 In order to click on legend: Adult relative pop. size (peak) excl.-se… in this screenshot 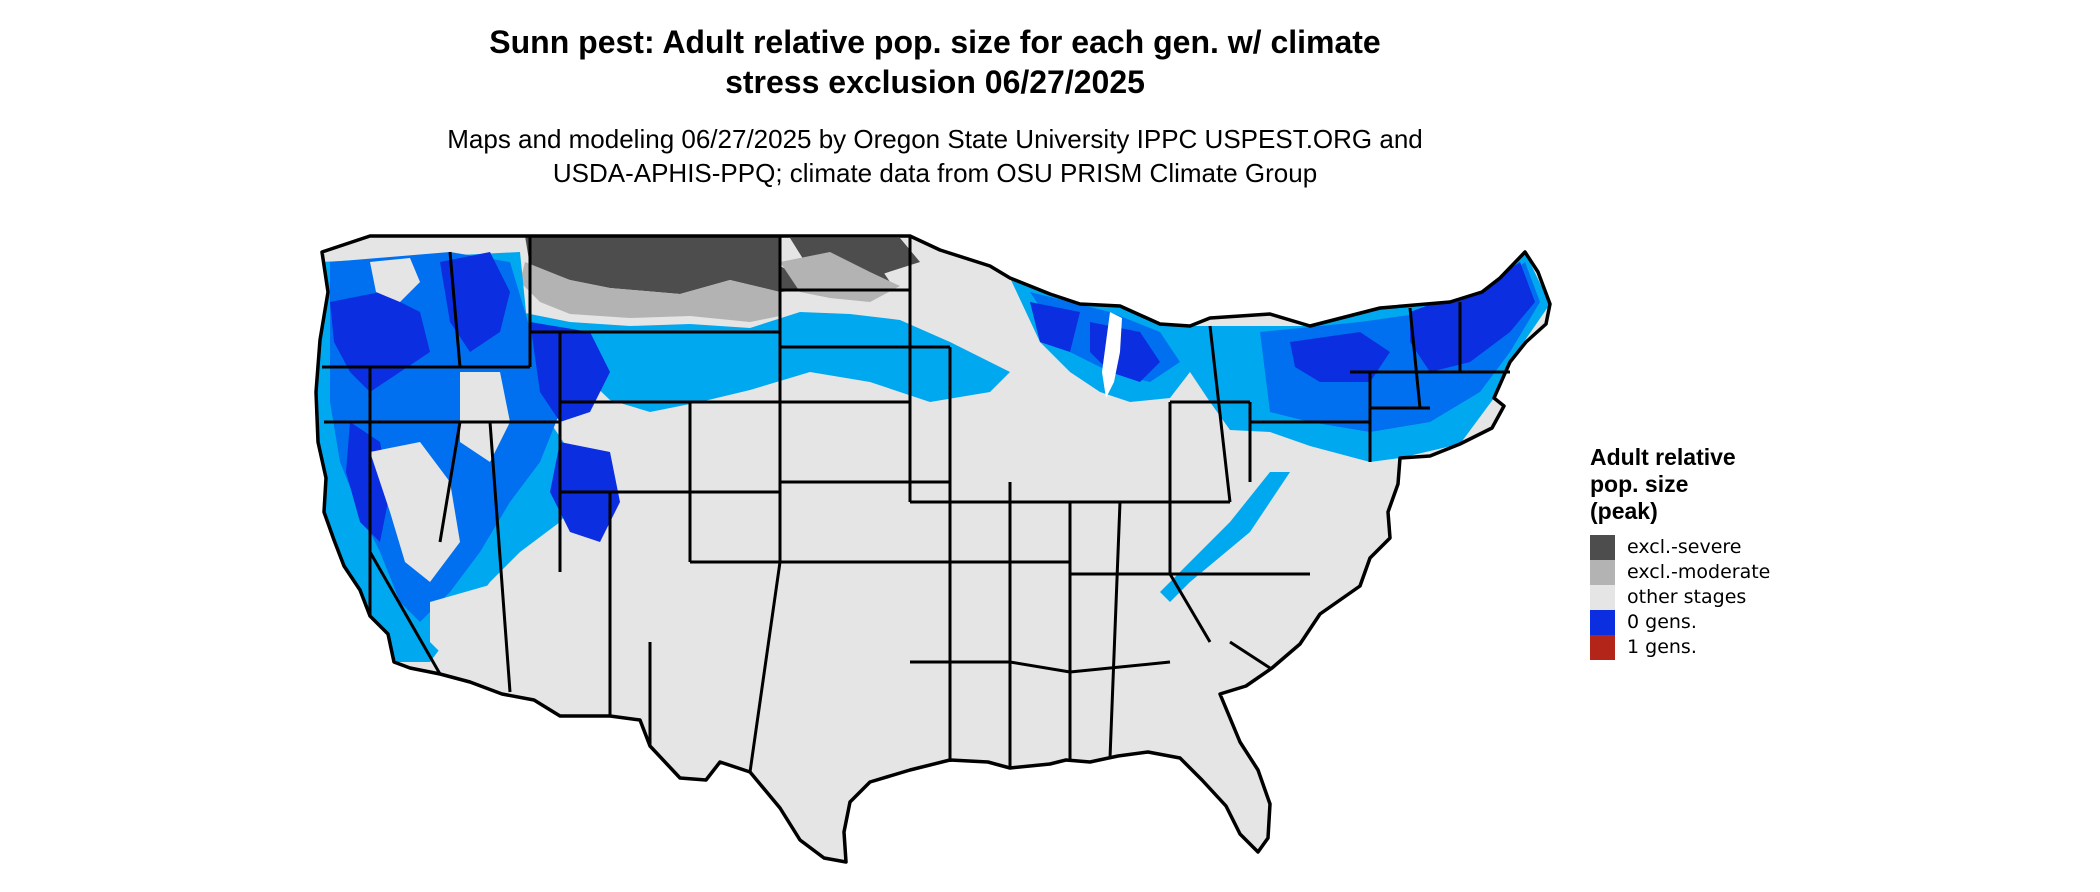, I will do `click(1830, 552)`.